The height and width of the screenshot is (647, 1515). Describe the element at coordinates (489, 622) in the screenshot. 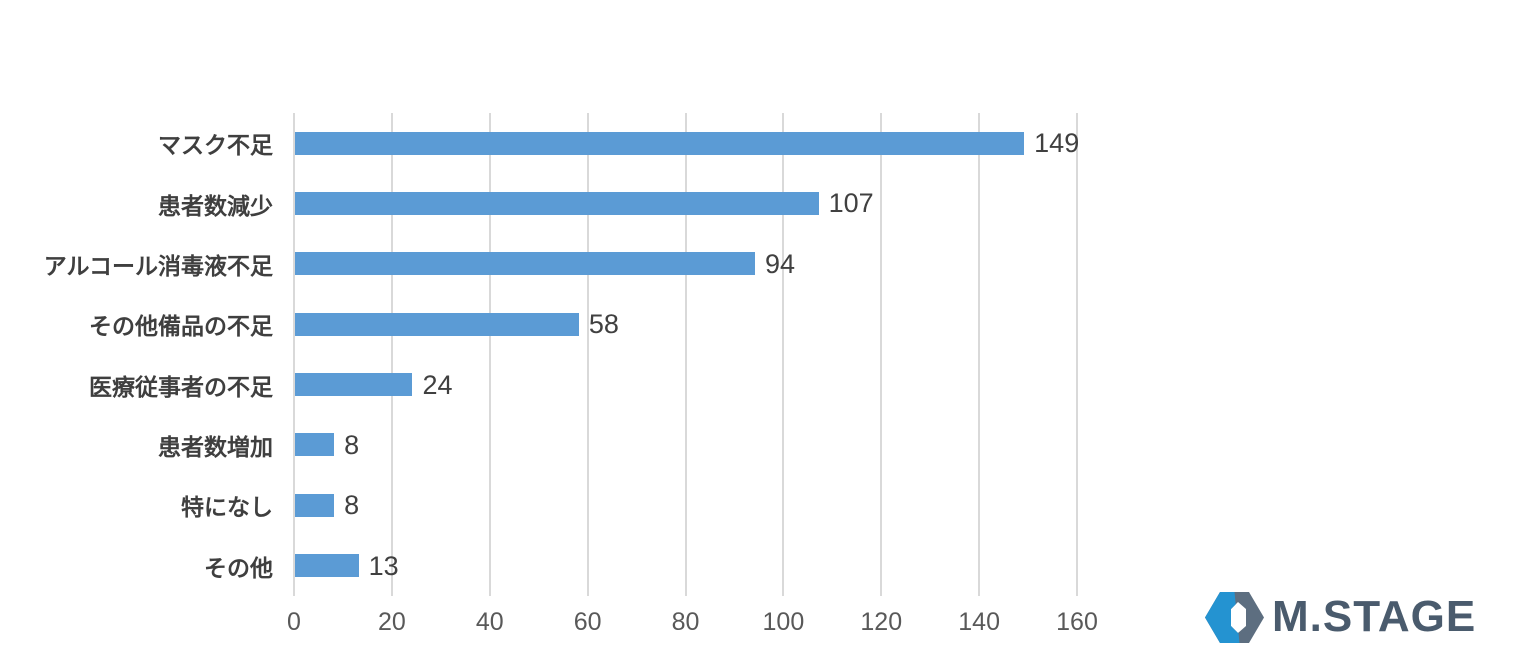

I see `x-axis-tick-label: 40` at that location.